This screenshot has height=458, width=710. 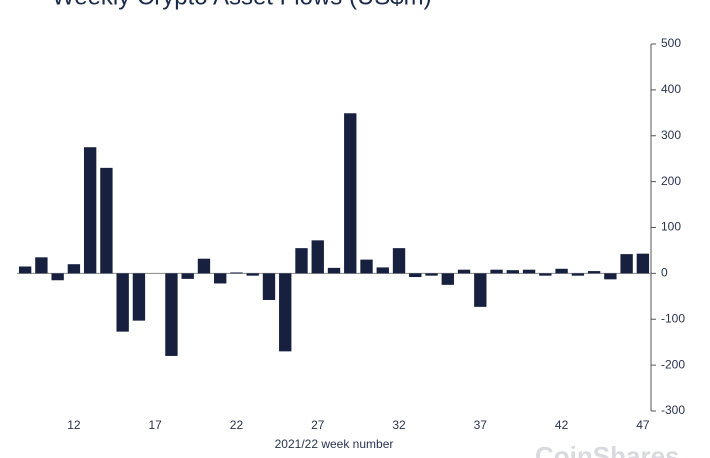 What do you see at coordinates (671, 227) in the screenshot?
I see `y-tick-label: 100` at bounding box center [671, 227].